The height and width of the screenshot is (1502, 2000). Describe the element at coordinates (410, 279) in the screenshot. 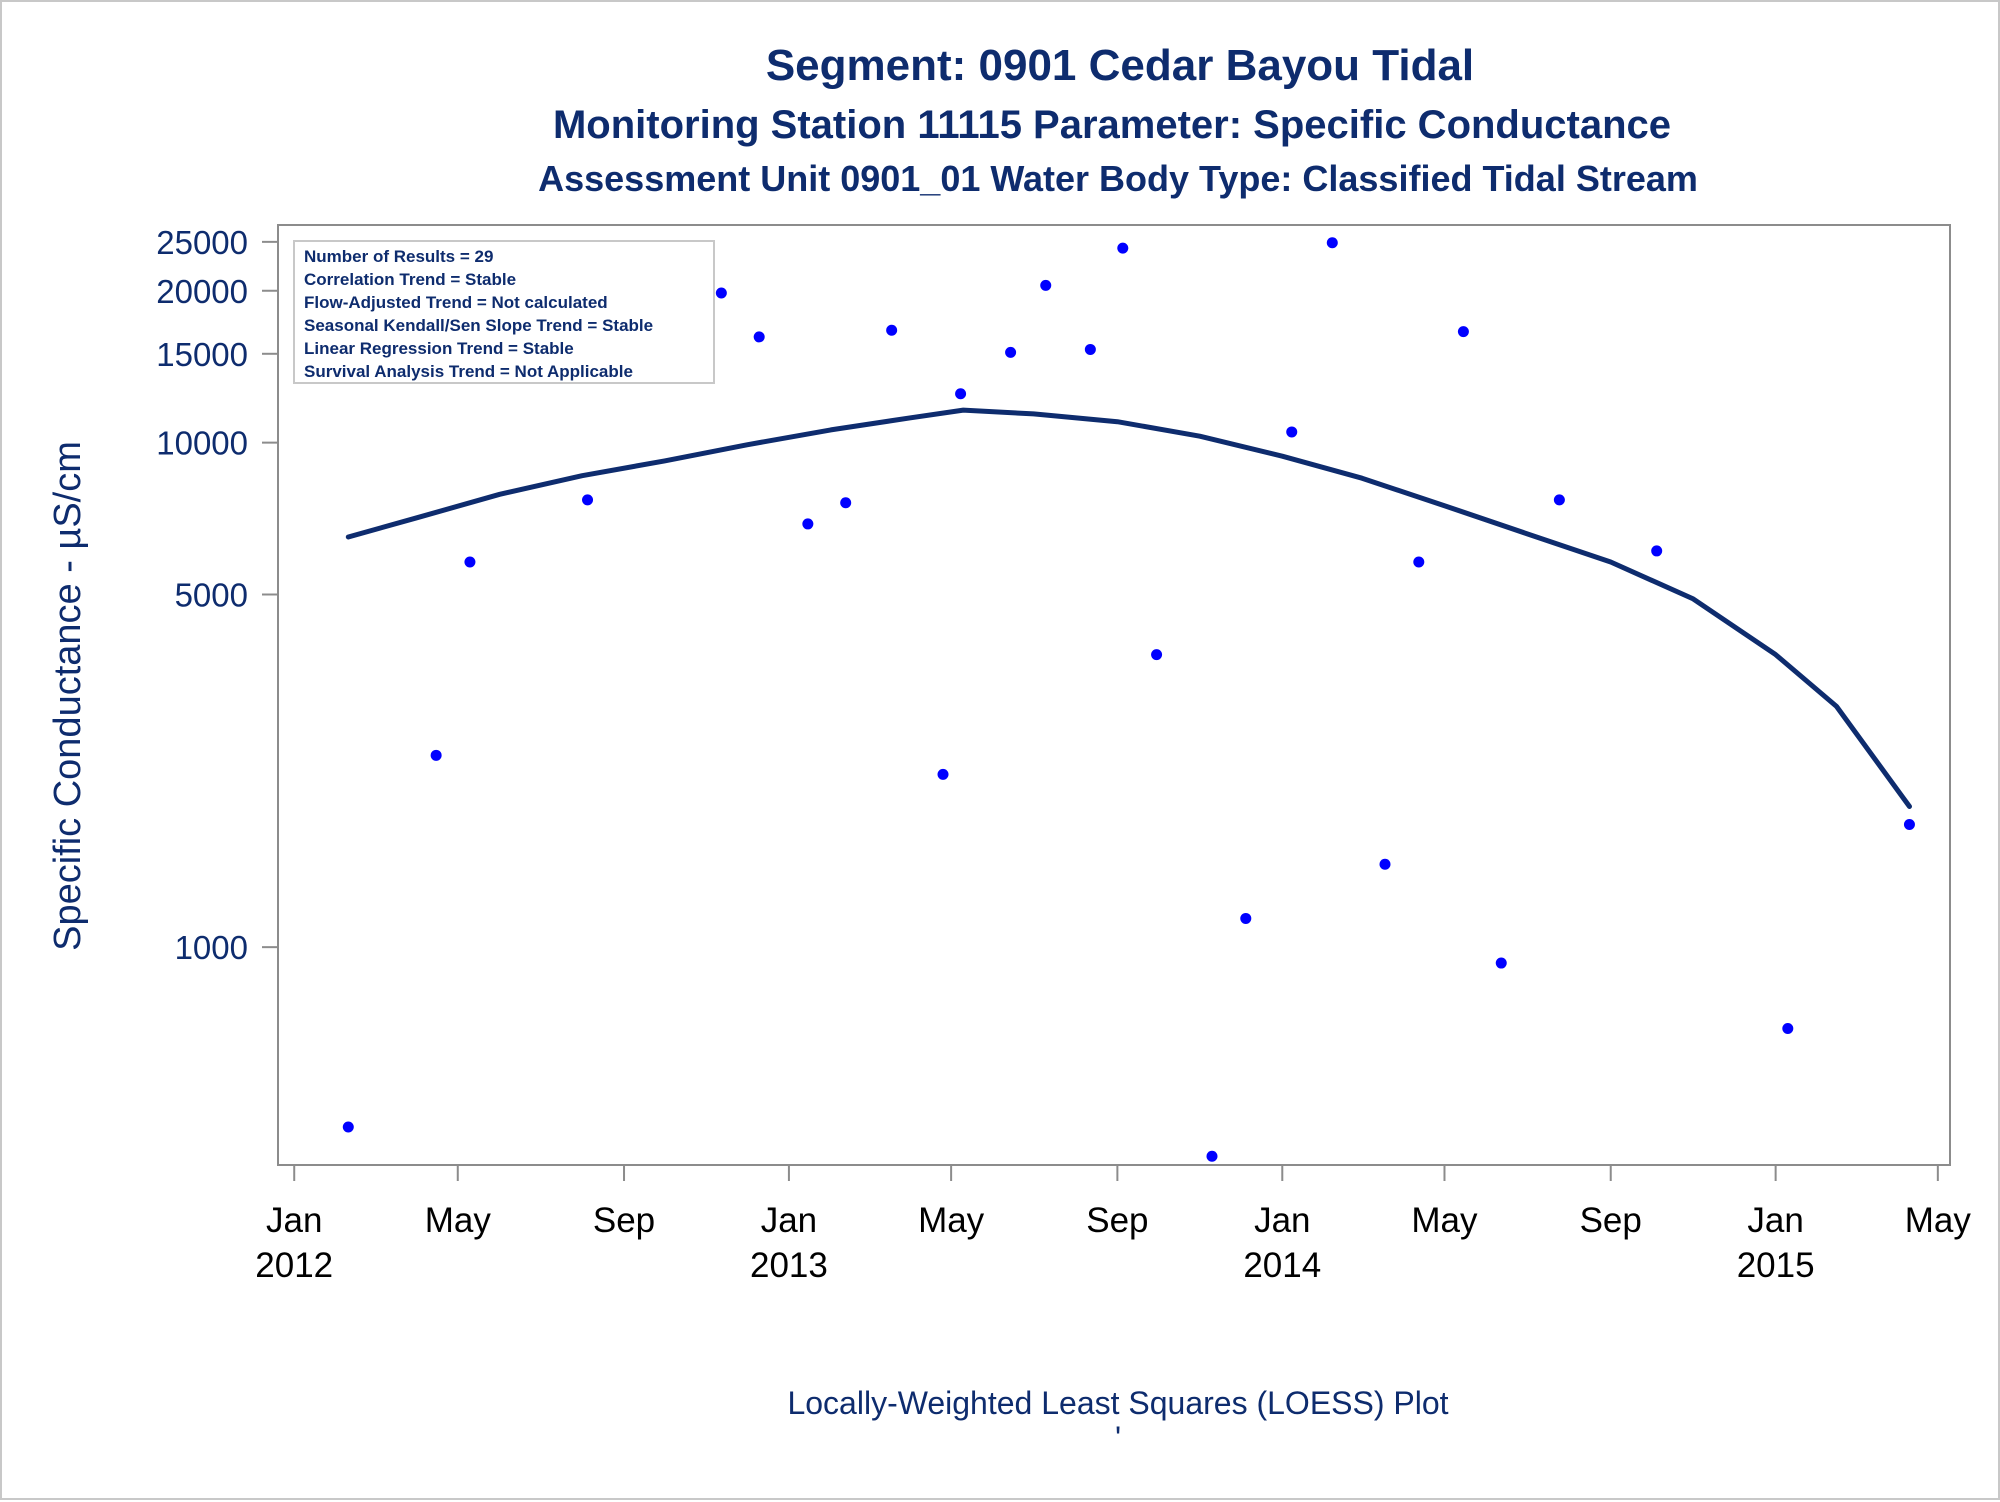

I see `inset-line: Correlation Trend = Stable` at that location.